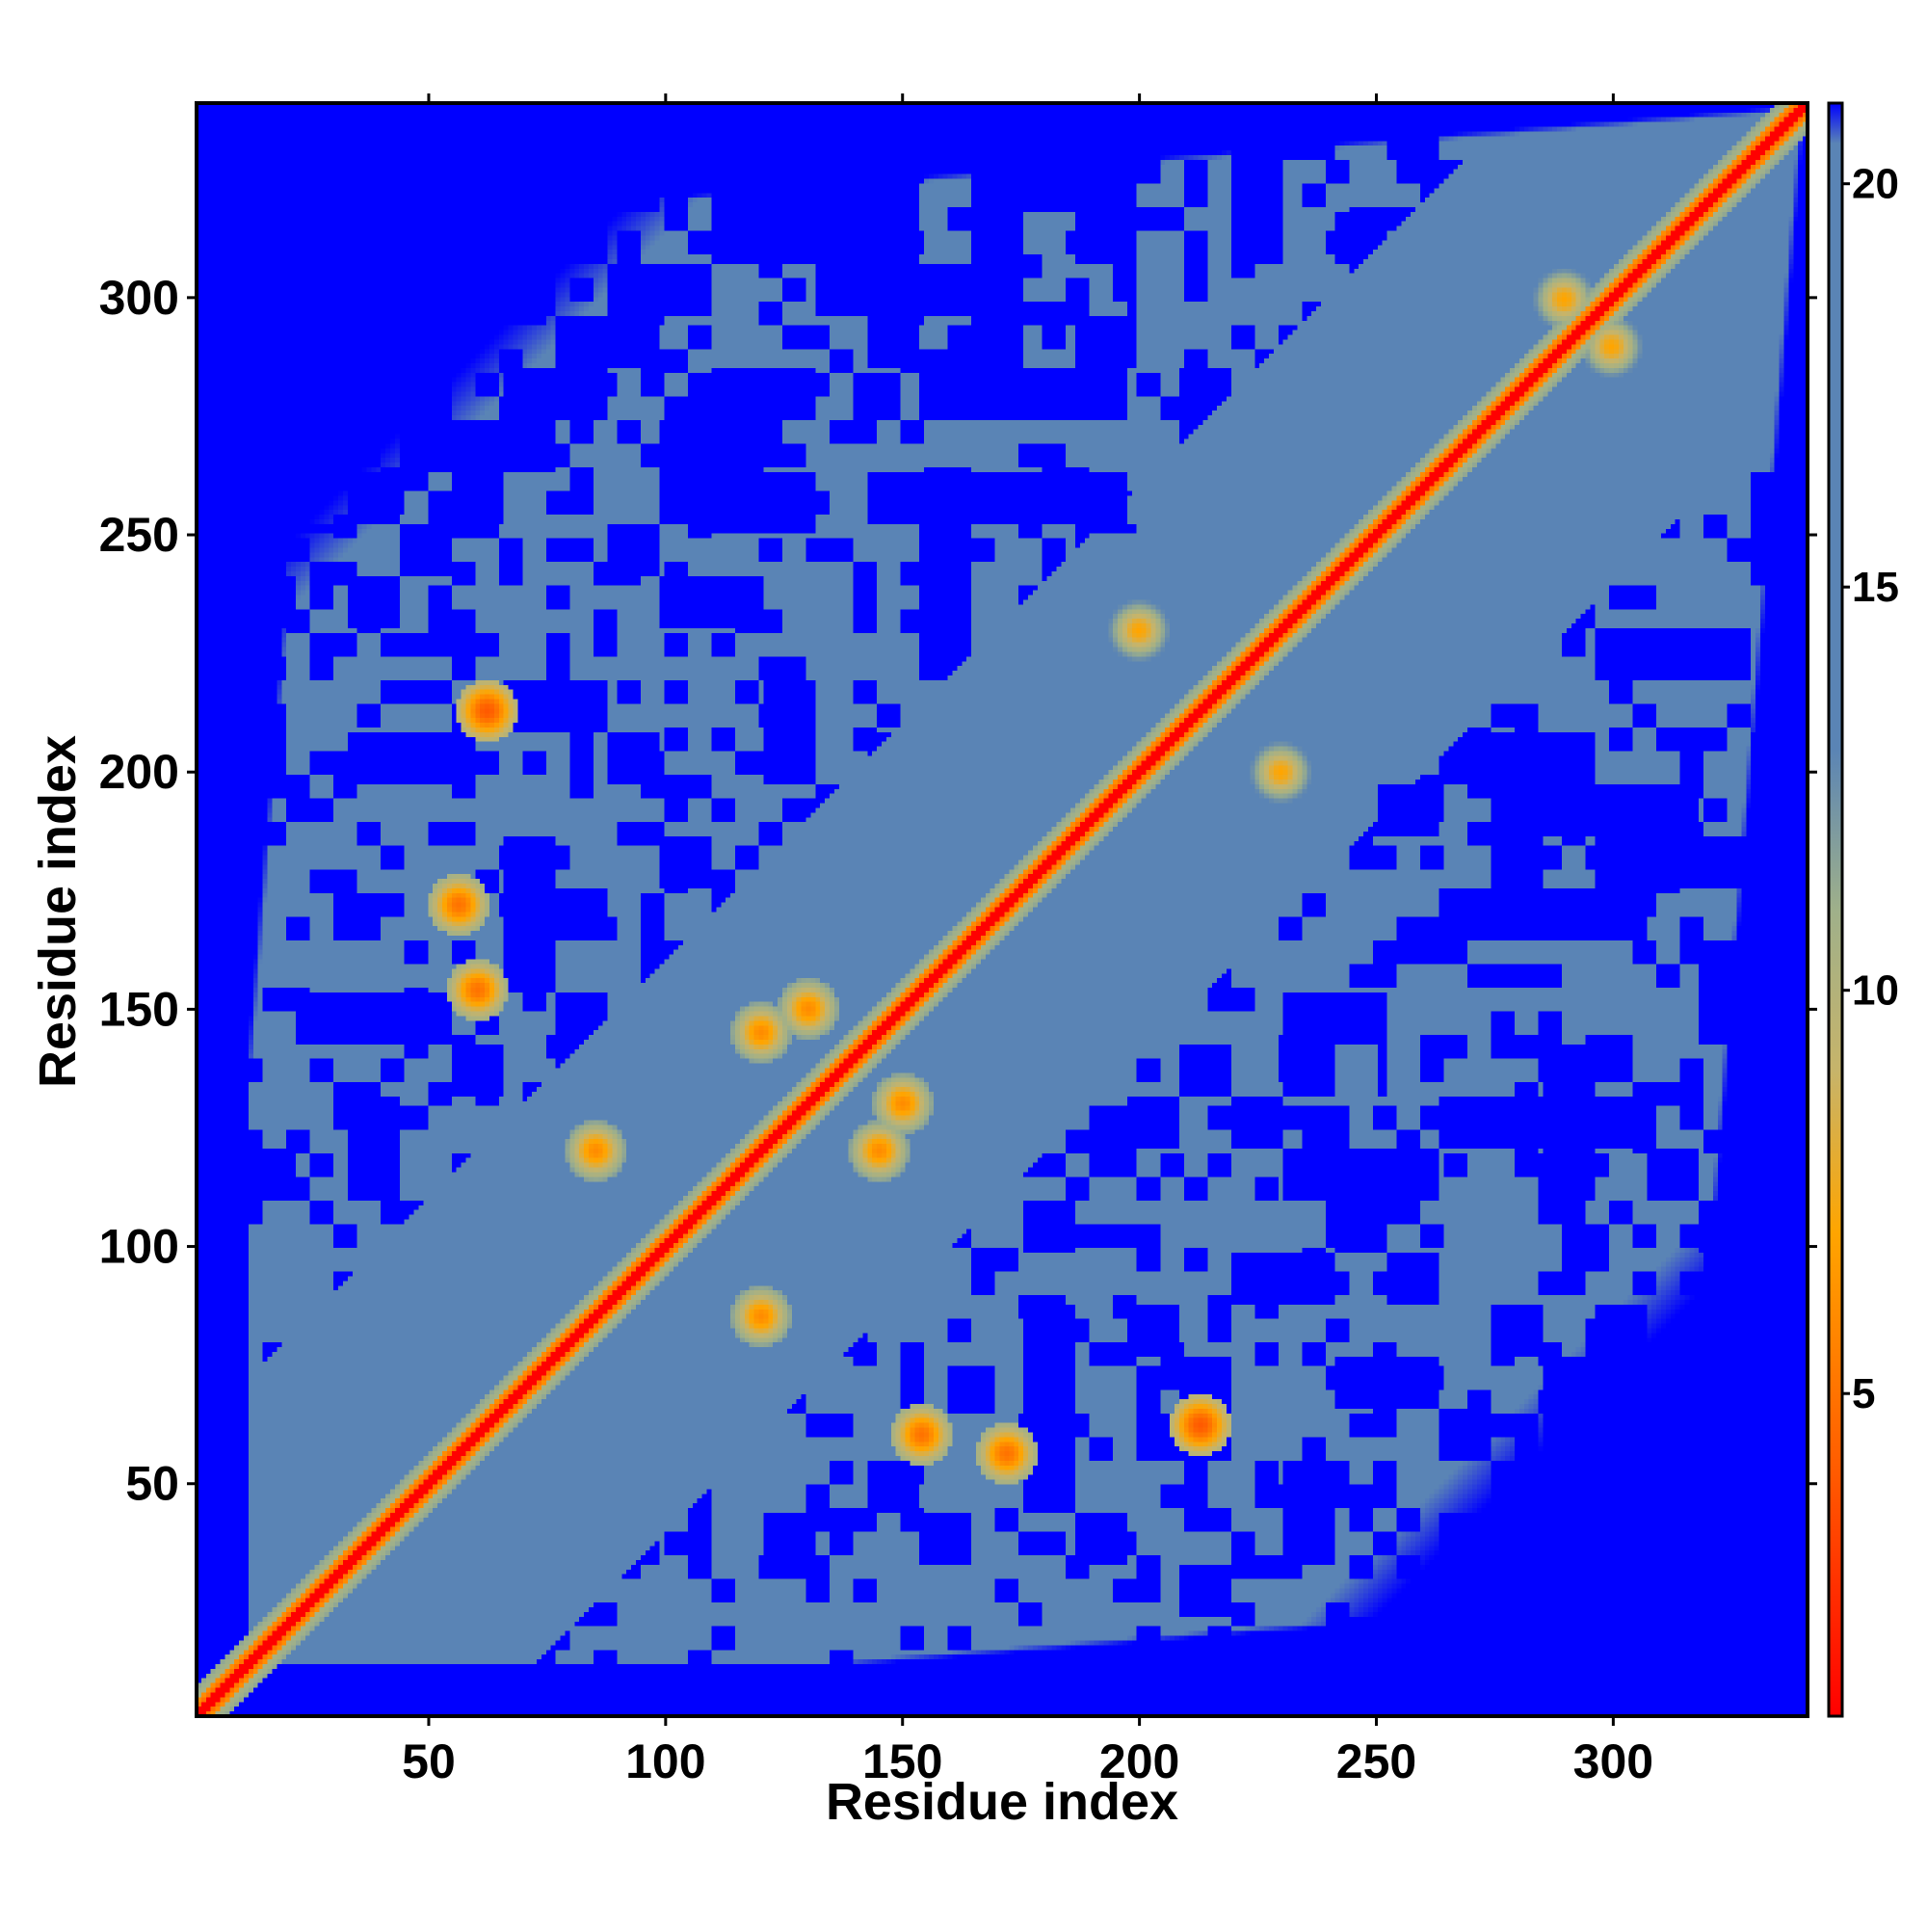 The image size is (1927, 1932). Describe the element at coordinates (1835, 909) in the screenshot. I see `colorbar-gradient` at that location.